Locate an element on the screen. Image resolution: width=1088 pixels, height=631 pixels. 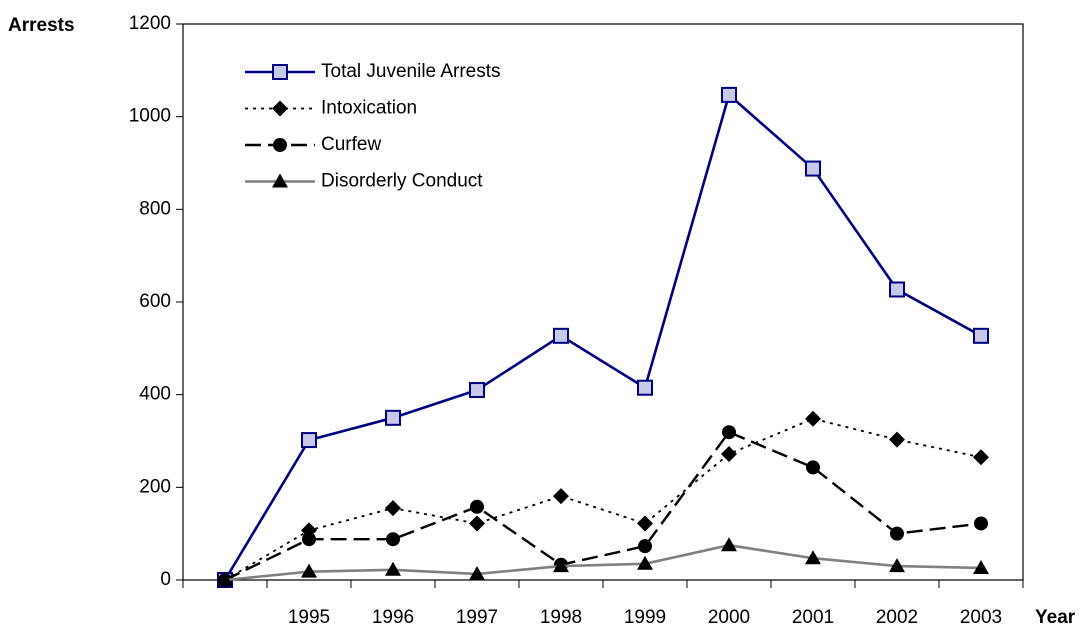
x-tick-label: 1995 is located at coordinates (309, 617).